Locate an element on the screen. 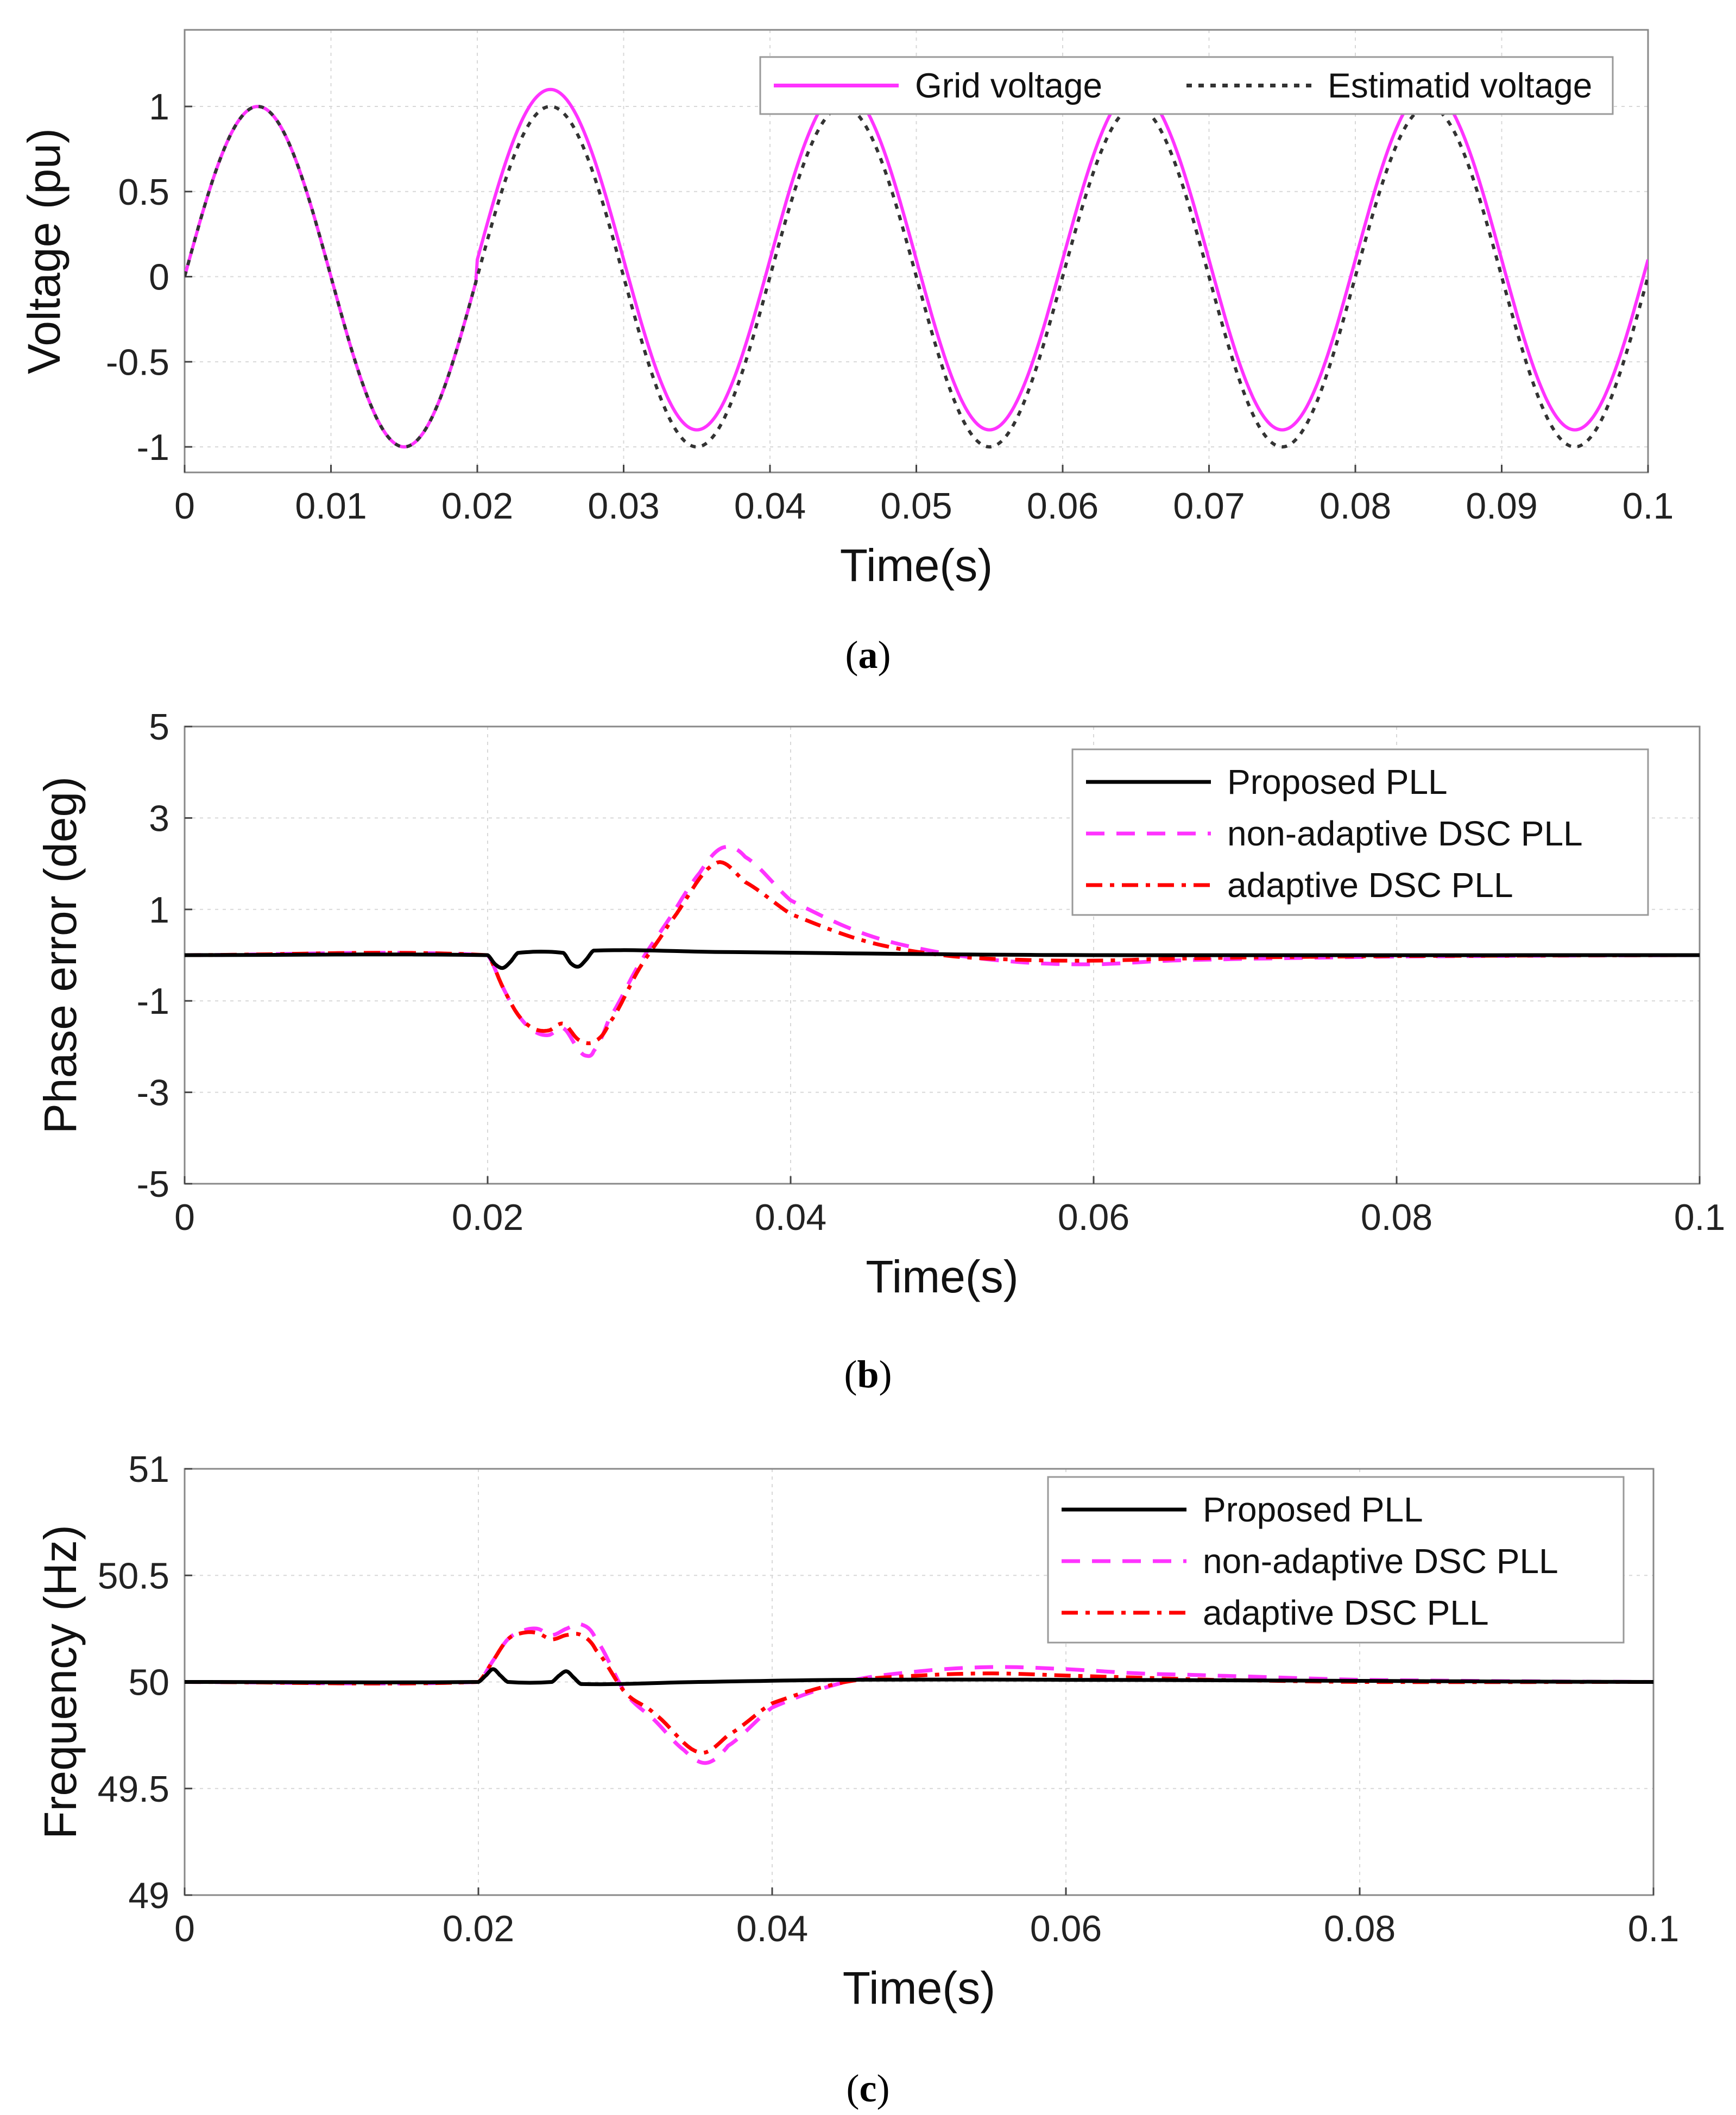 The width and height of the screenshot is (1736, 2115). x-tick-label: 0.01 is located at coordinates (331, 506).